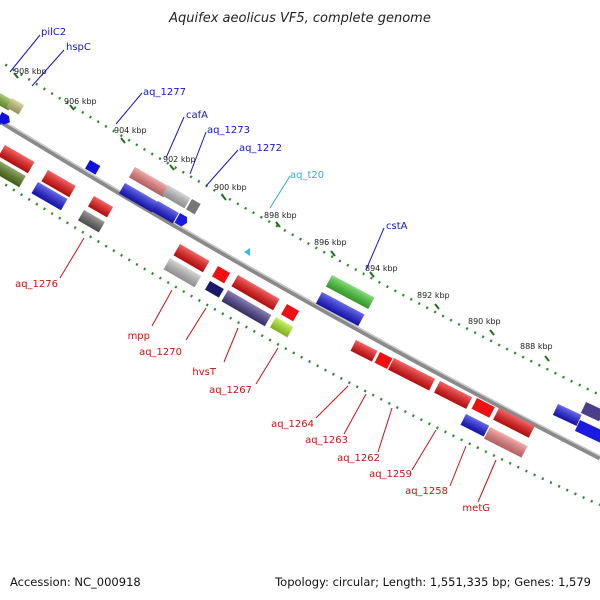 Image resolution: width=600 pixels, height=600 pixels. I want to click on gene-label-pilC2: pilC2, so click(53, 32).